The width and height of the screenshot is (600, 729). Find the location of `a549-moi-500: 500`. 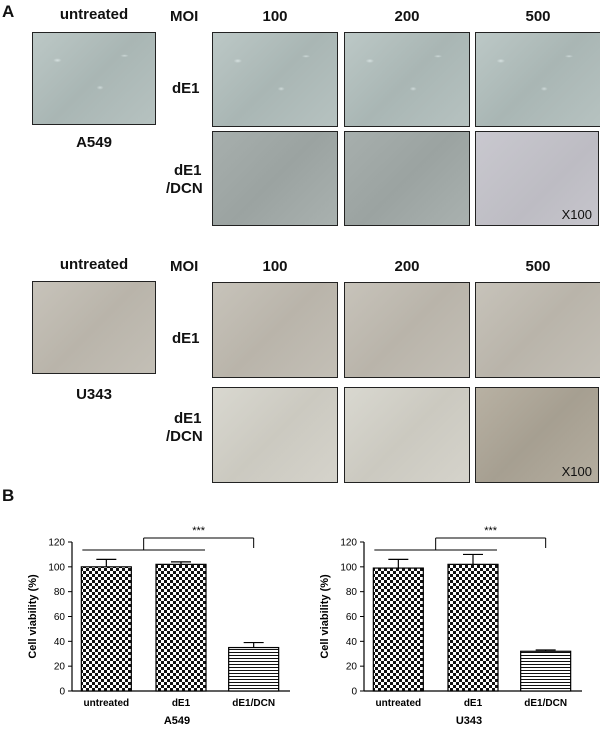

a549-moi-500: 500 is located at coordinates (538, 16).